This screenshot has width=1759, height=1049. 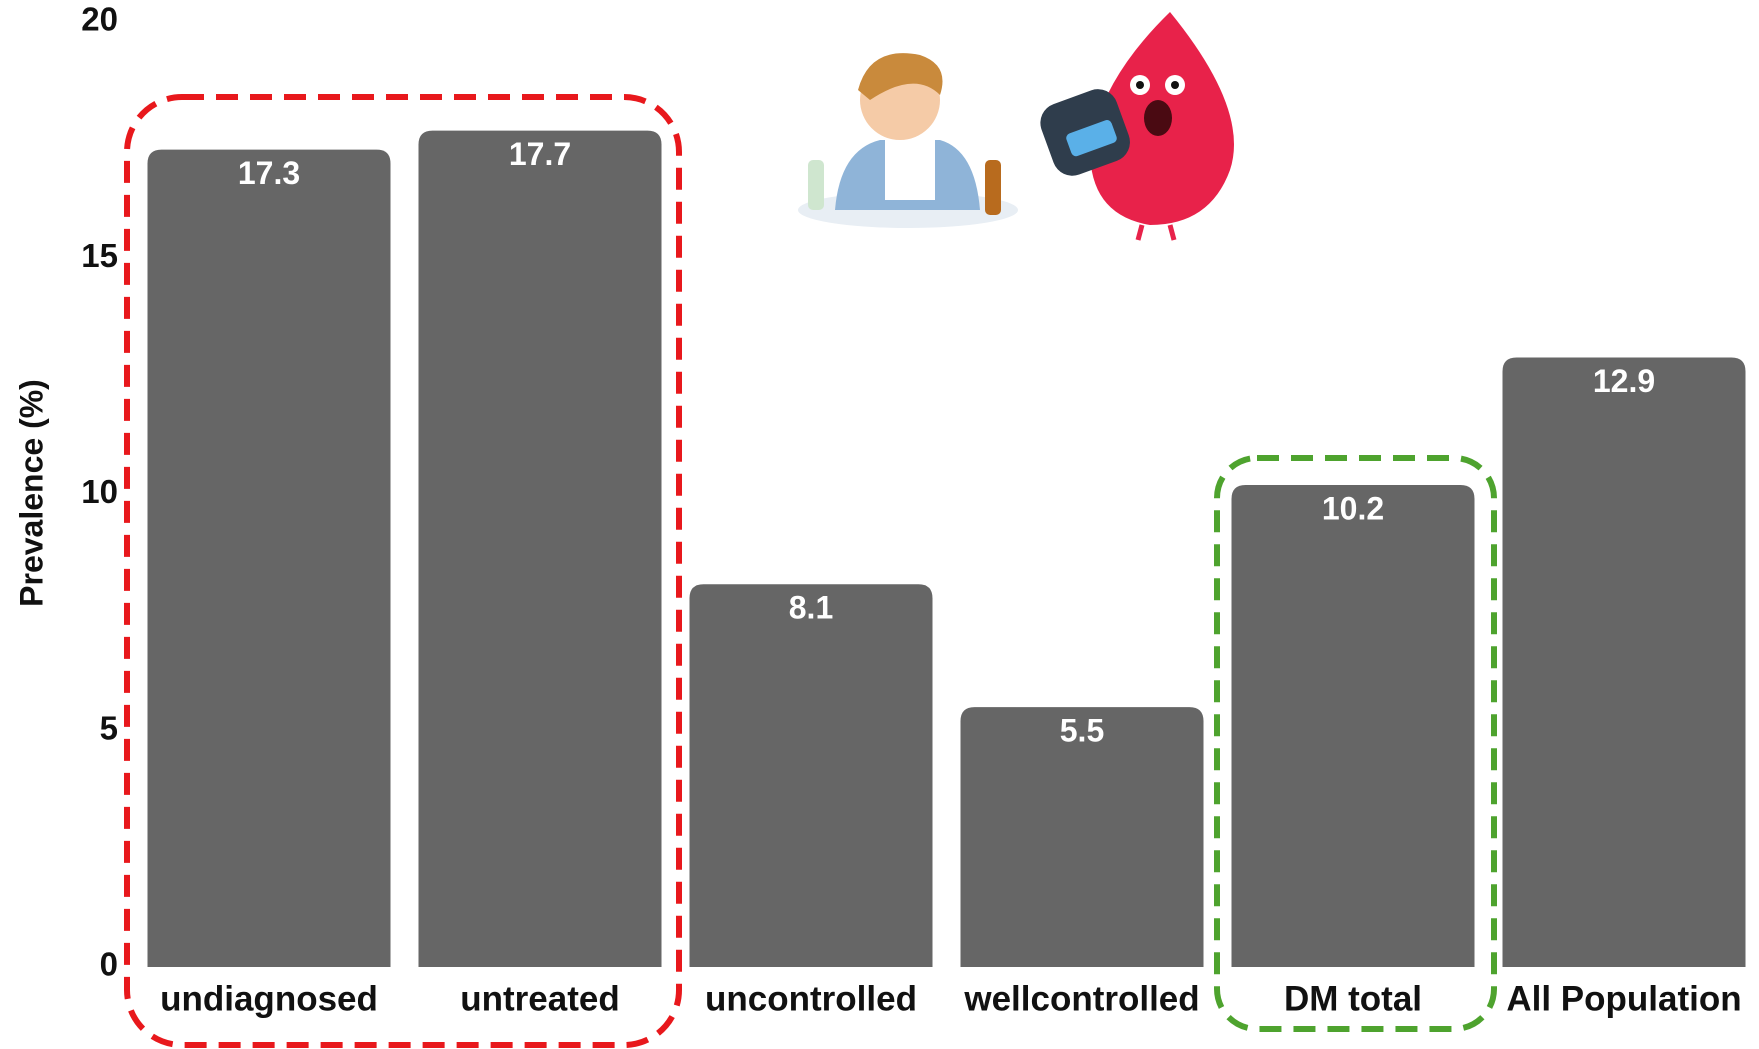 I want to click on x-tick-label: All Population, so click(x=1623, y=998).